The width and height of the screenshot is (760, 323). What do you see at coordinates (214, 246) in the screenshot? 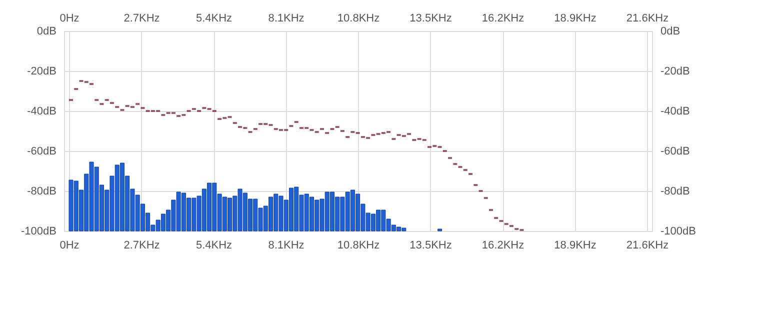
I see `x2-tick-label: 5.4KHz` at bounding box center [214, 246].